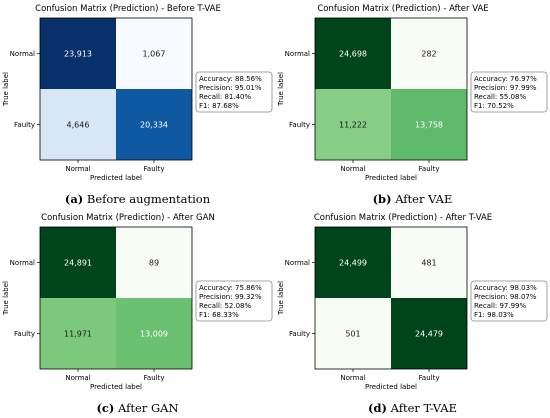  Describe the element at coordinates (421, 408) in the screenshot. I see `caption-text: After T-VAE` at that location.